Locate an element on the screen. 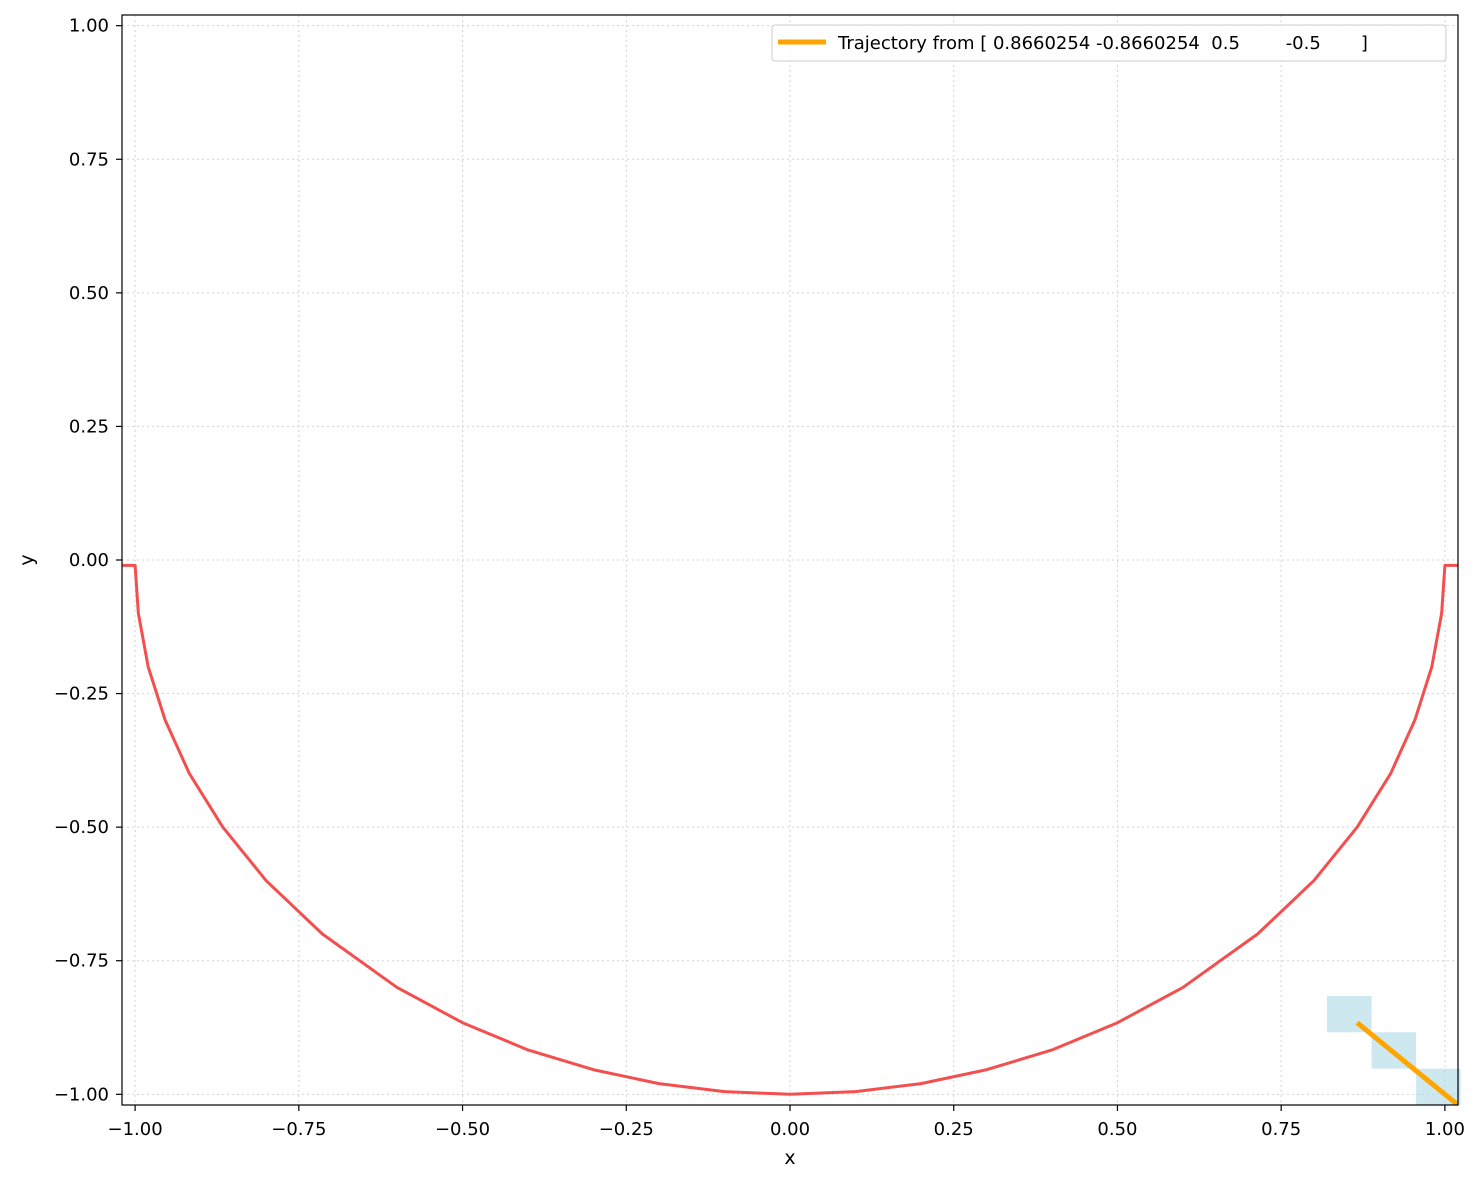 The width and height of the screenshot is (1482, 1183). x-tick-label: 0.25 is located at coordinates (954, 1129).